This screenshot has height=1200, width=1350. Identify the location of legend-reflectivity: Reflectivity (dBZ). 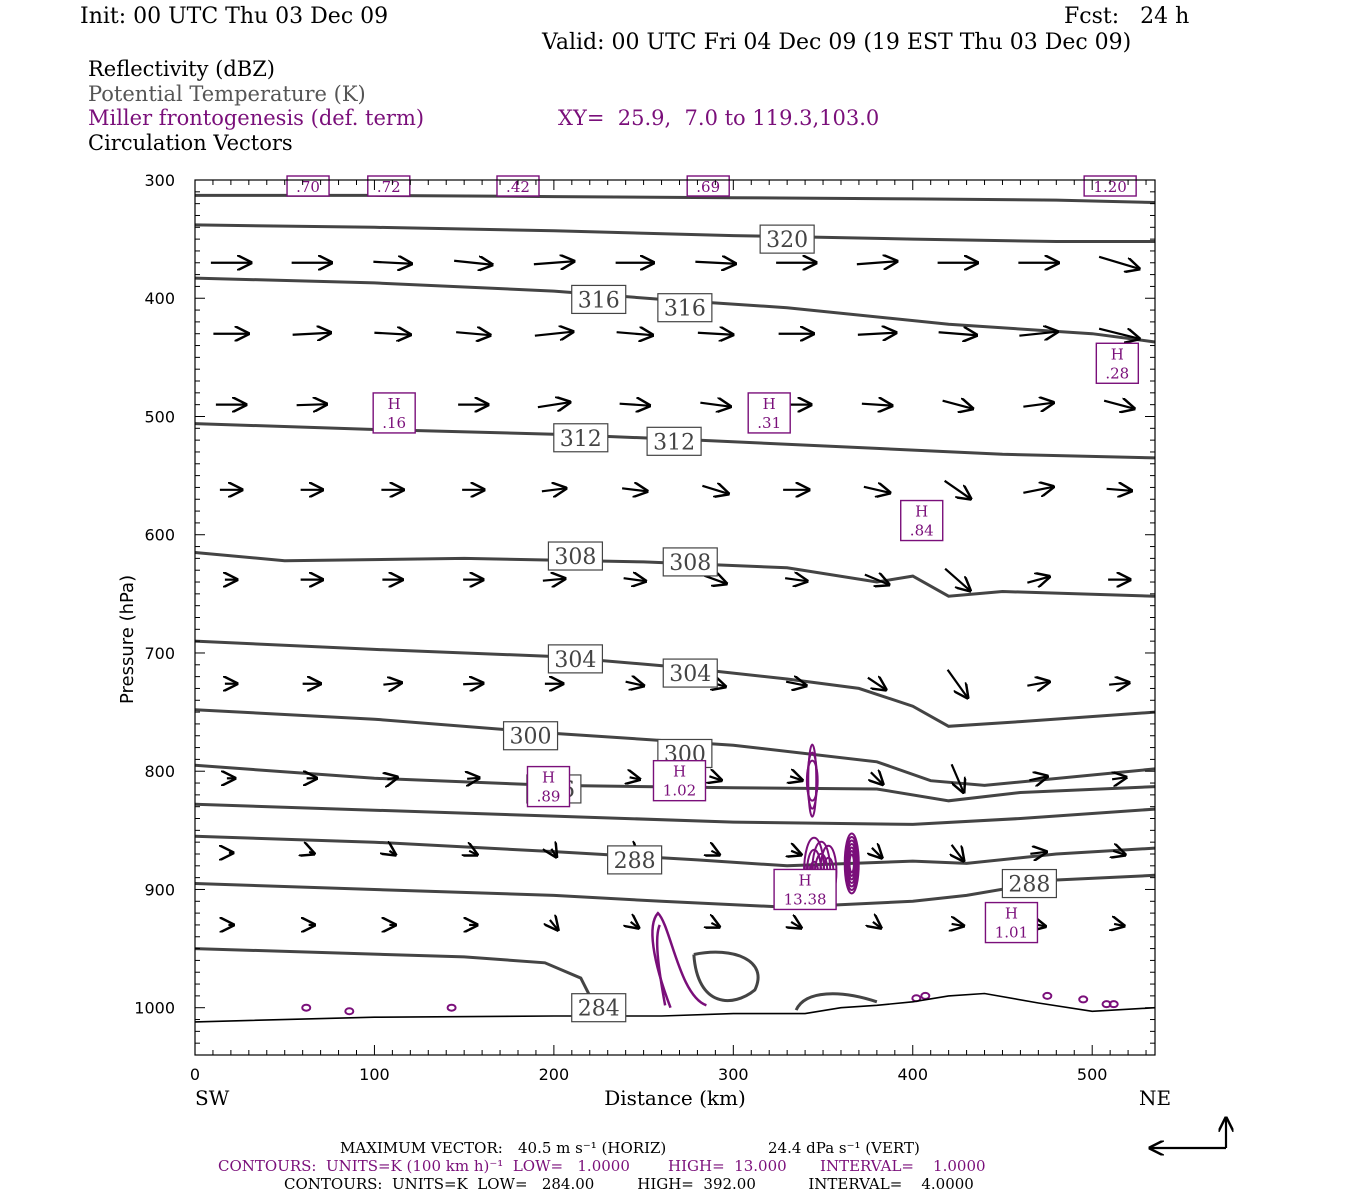
(182, 69).